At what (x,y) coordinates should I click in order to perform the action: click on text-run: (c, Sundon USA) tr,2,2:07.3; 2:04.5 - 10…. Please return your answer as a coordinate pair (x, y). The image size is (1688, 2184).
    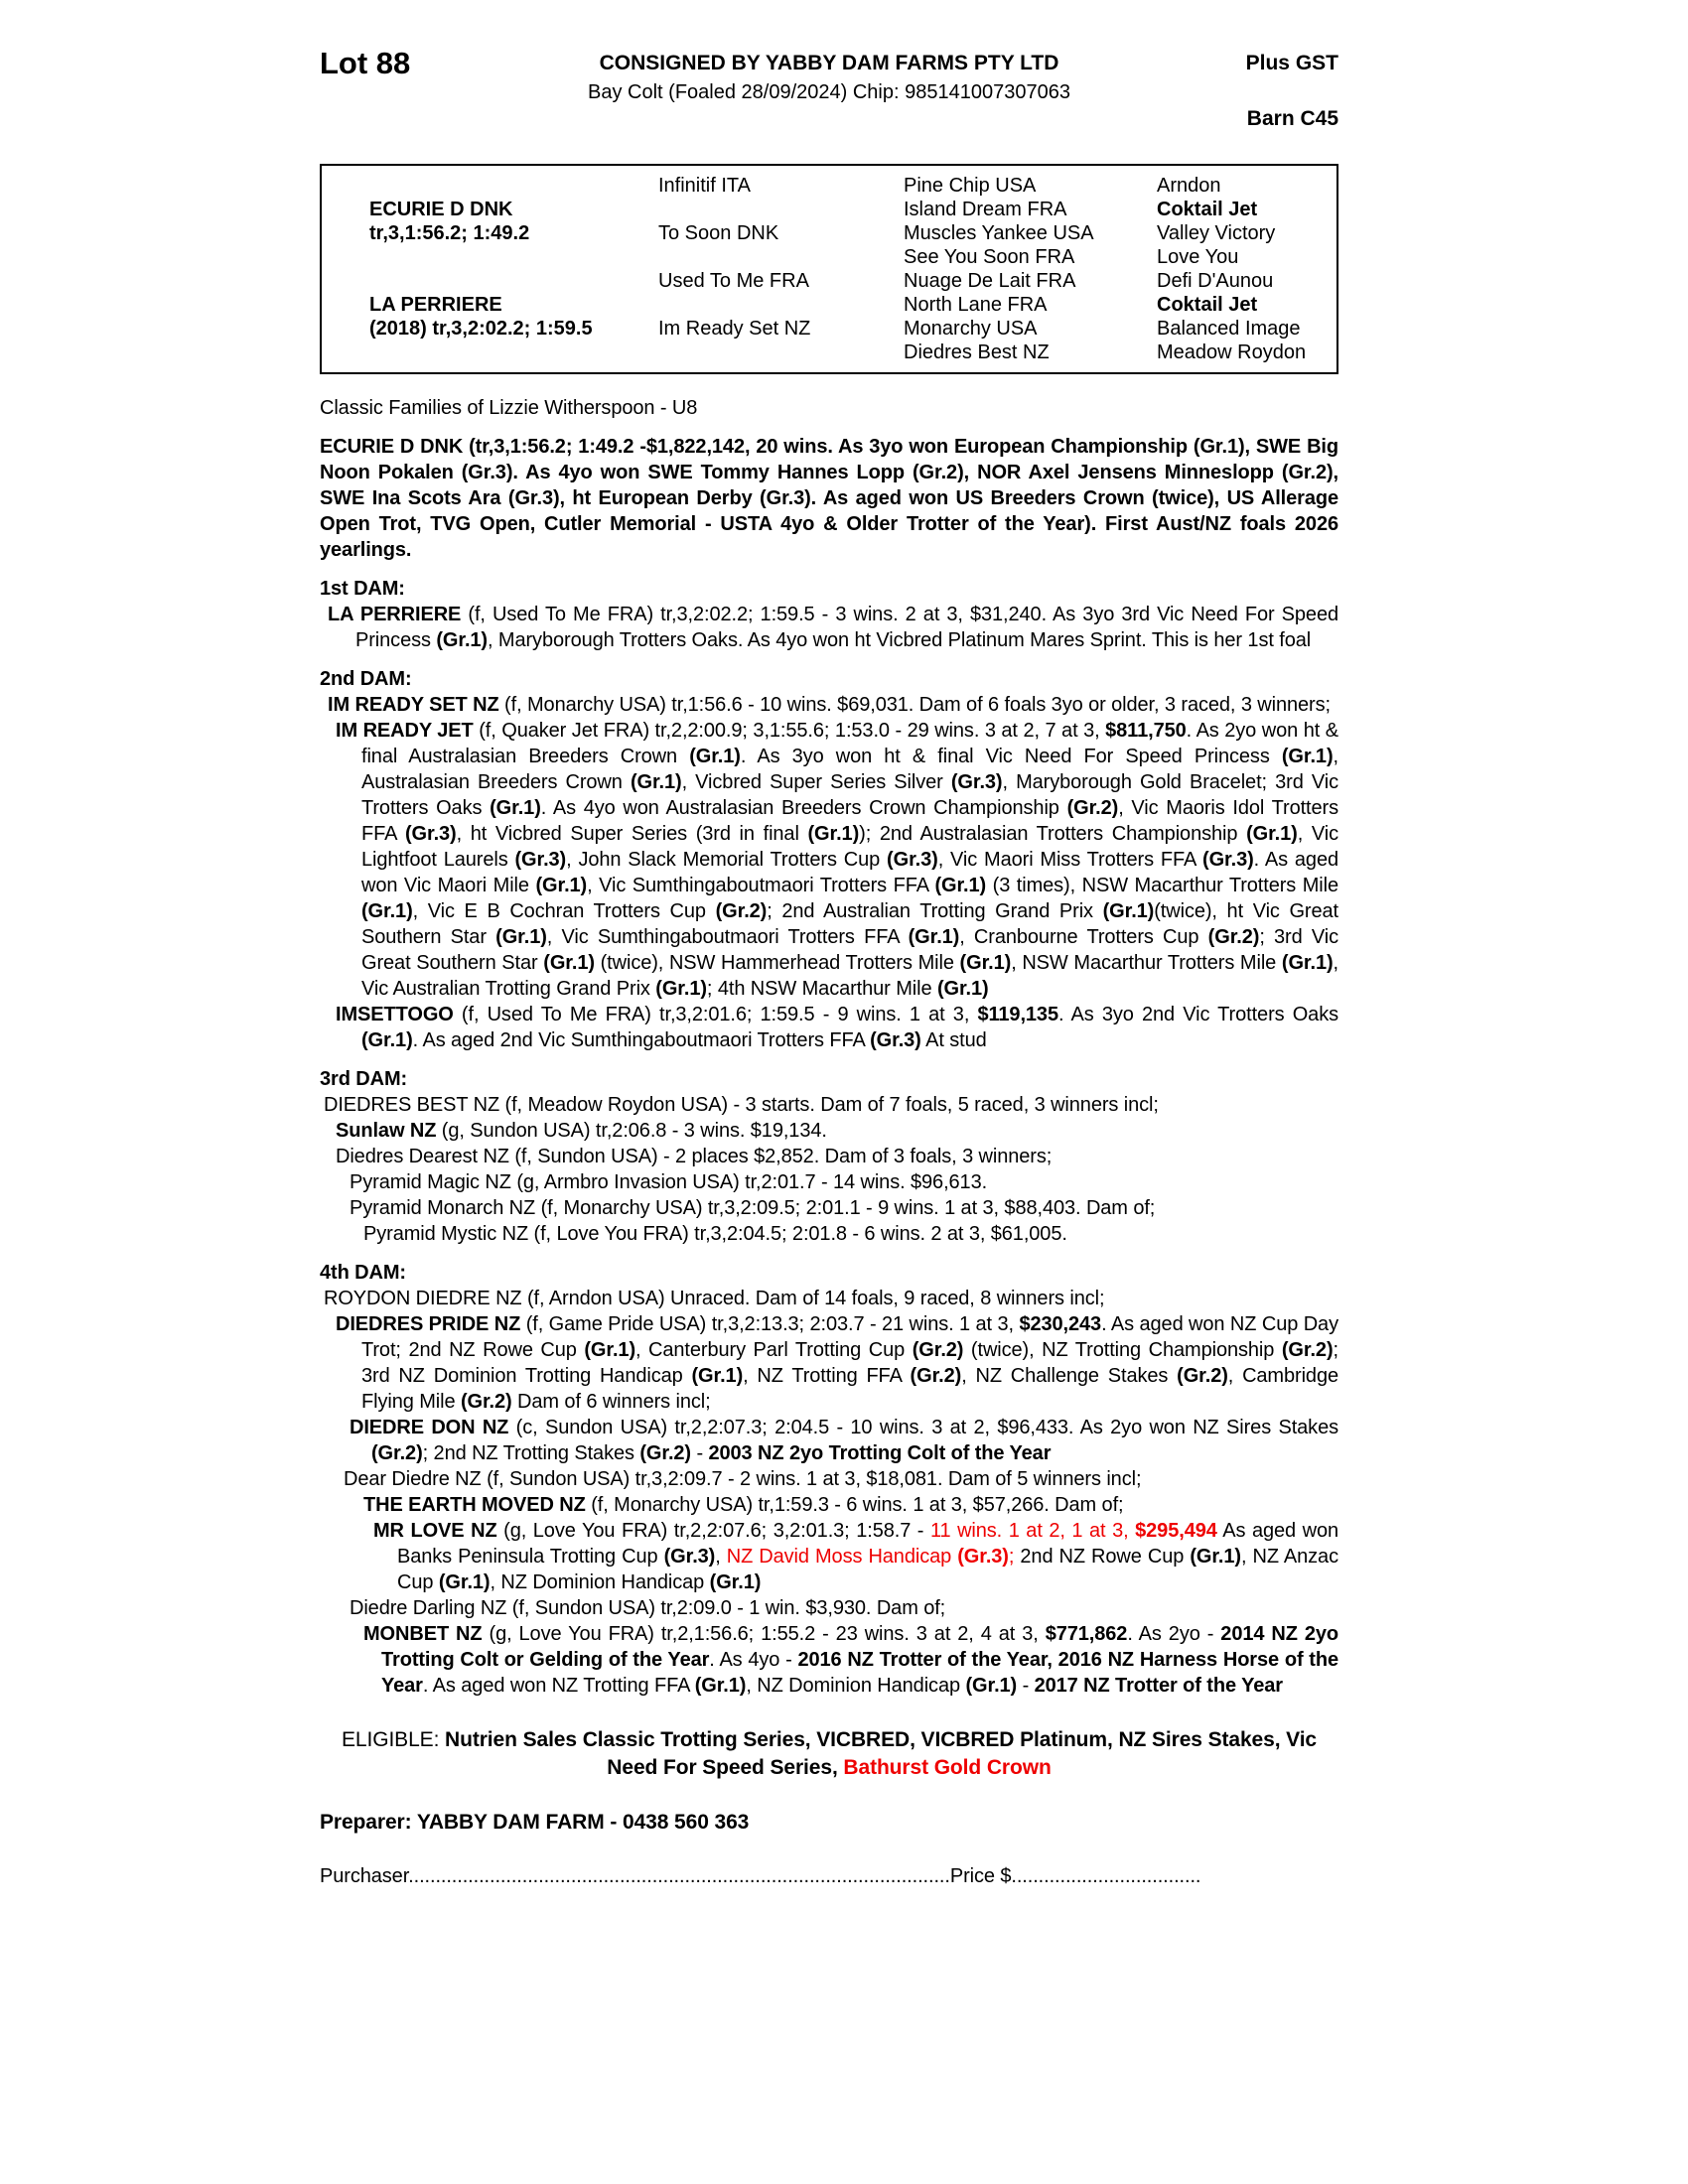
    Looking at the image, I should click on (923, 1427).